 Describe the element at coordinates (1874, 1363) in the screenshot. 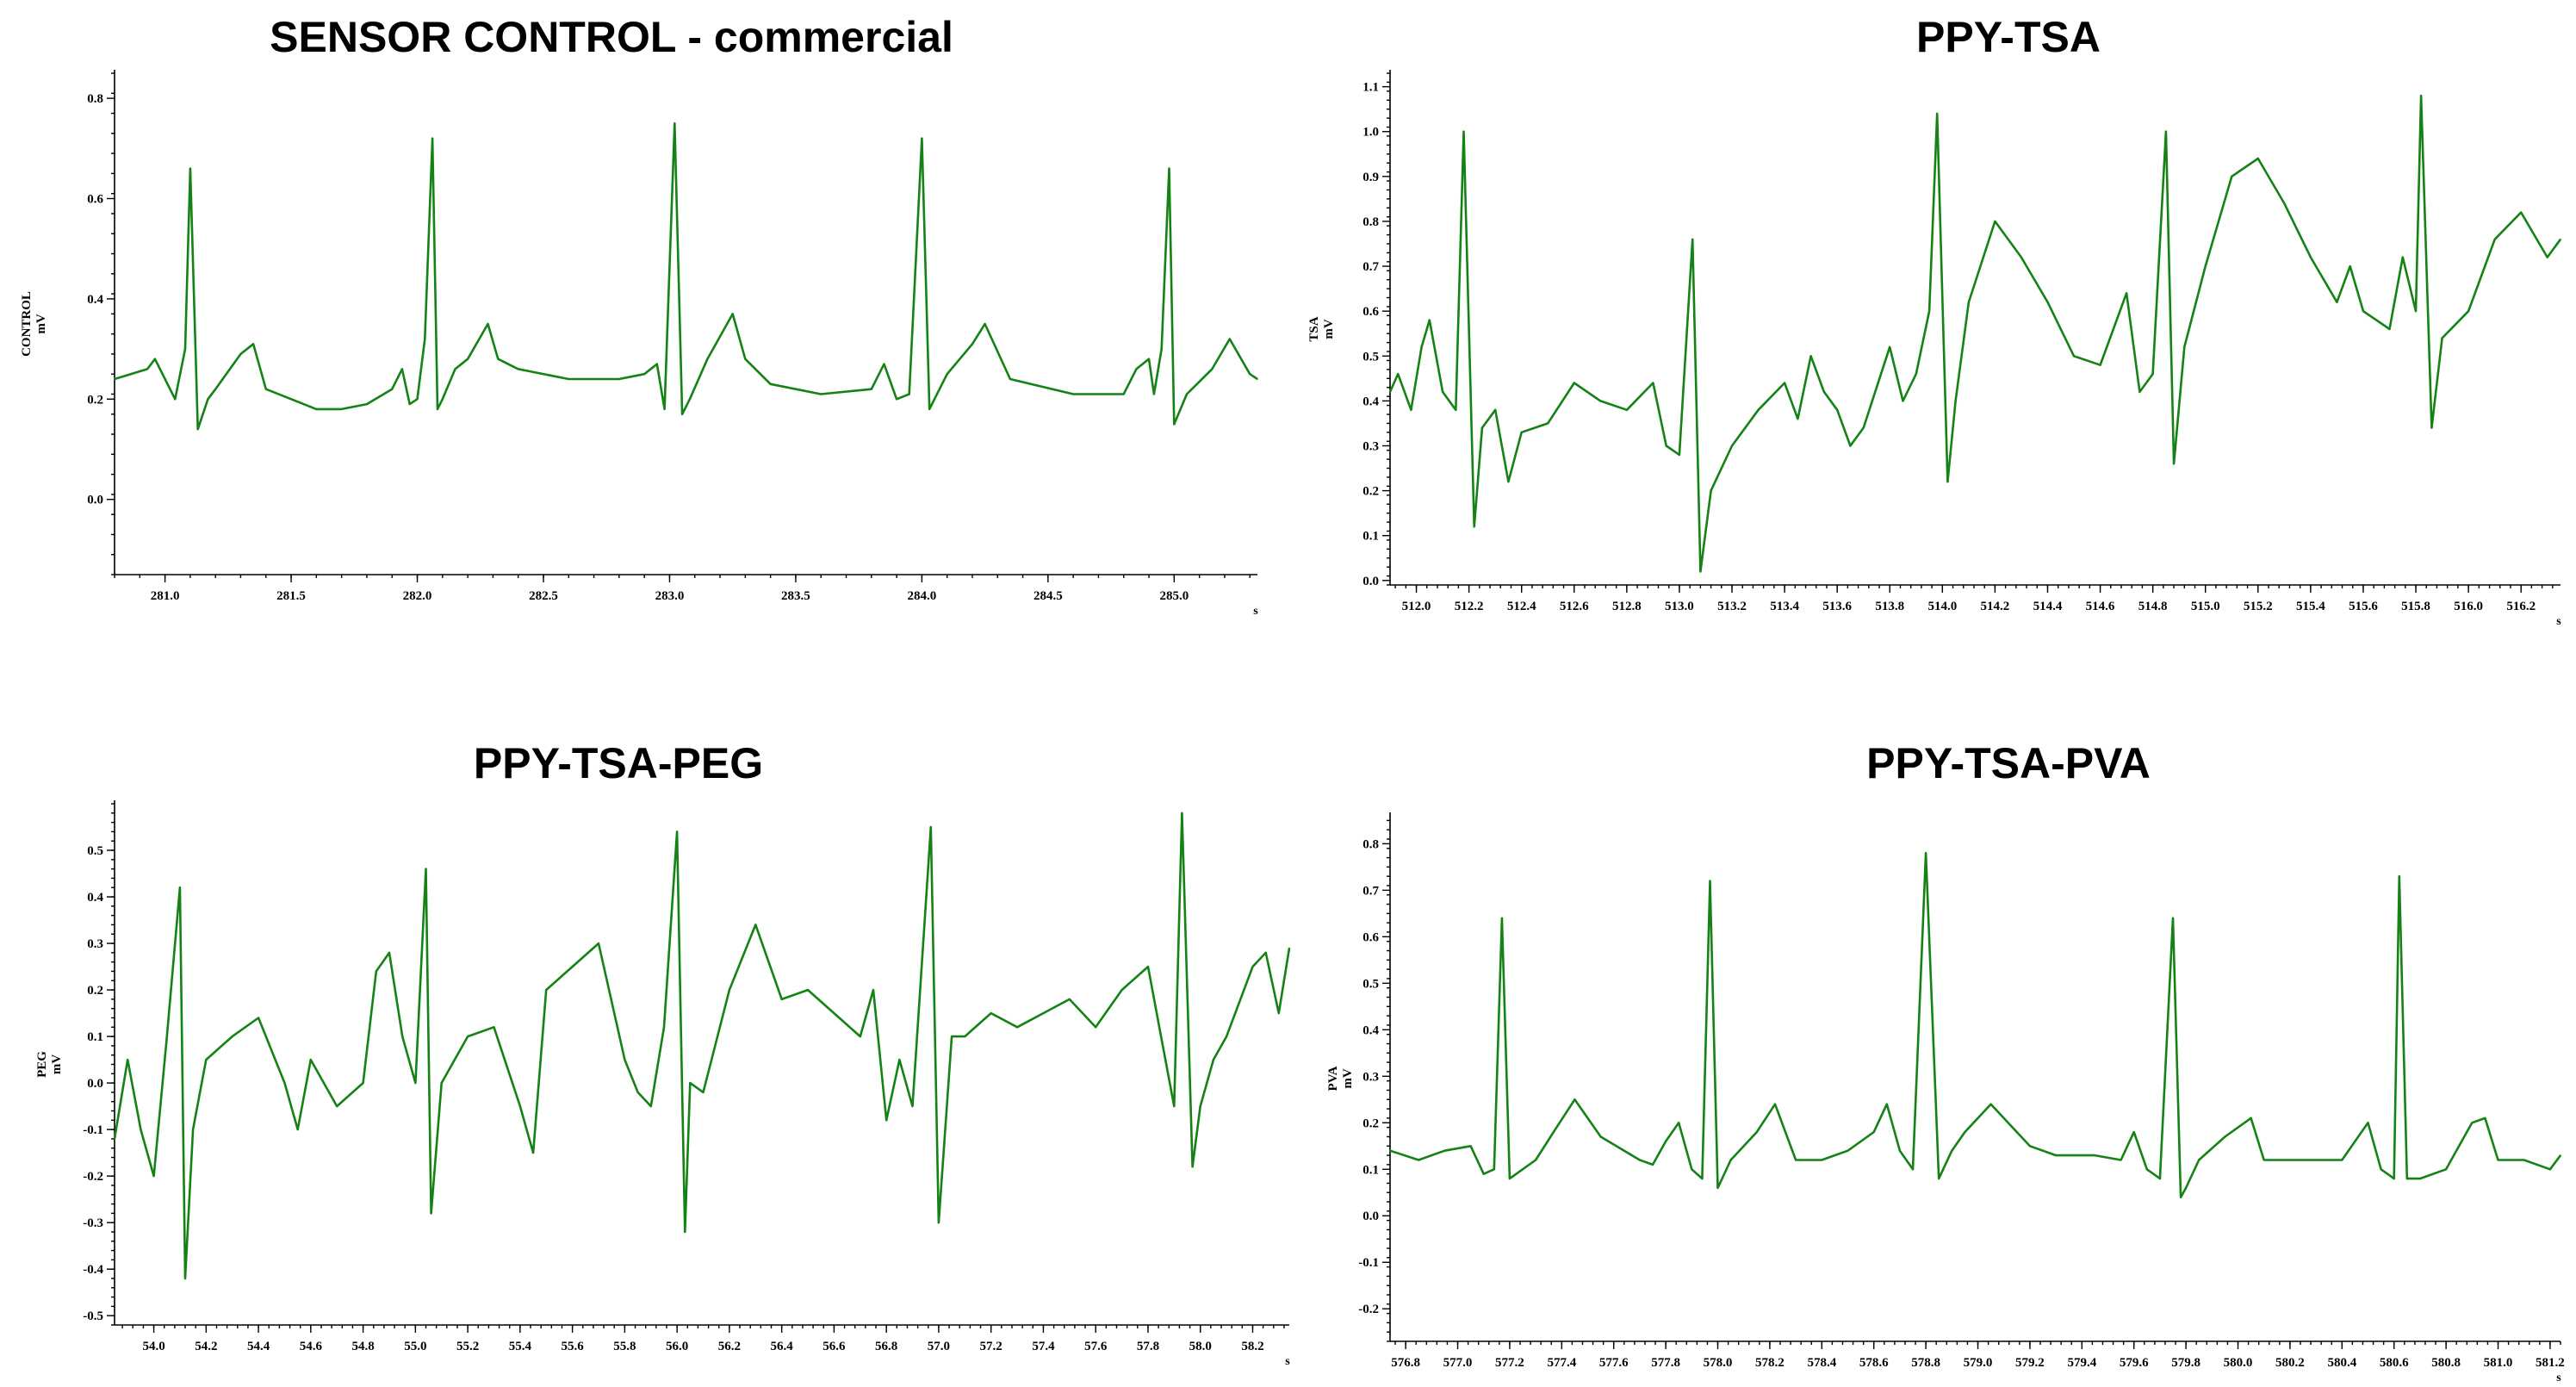

I see `x-tick-label: 578.6` at that location.